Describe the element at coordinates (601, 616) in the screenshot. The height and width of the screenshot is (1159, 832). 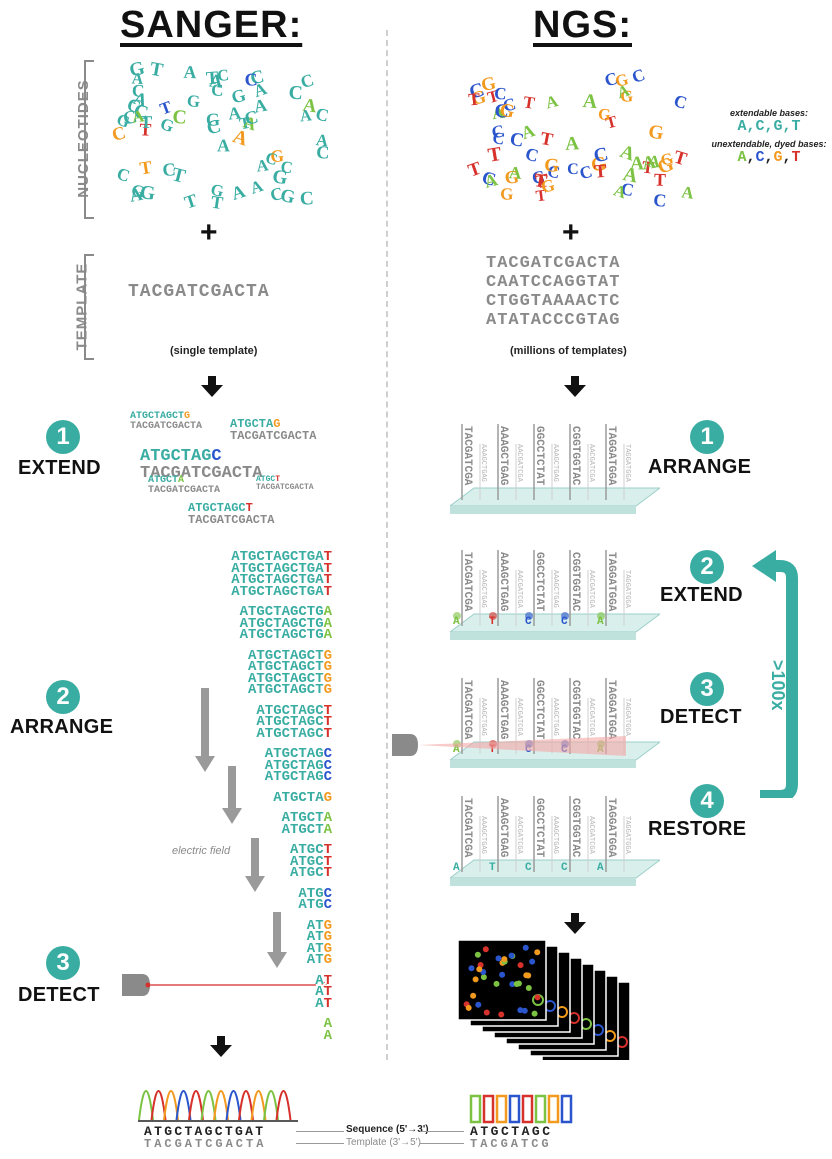
I see `fluorescent-dot` at that location.